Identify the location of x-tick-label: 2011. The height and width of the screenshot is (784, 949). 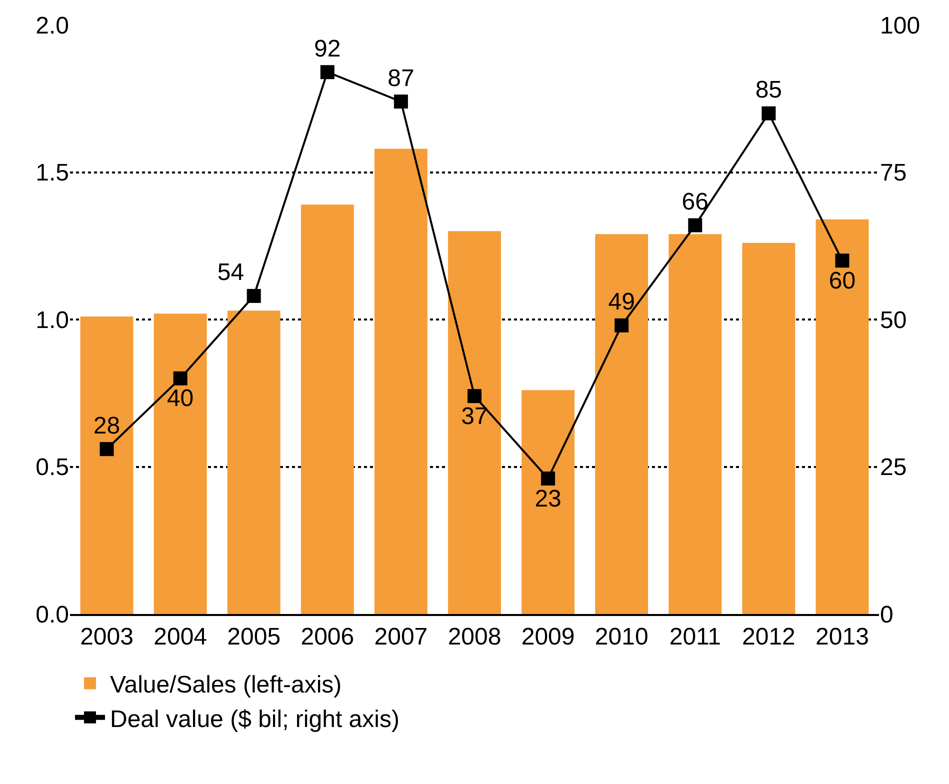
(695, 637).